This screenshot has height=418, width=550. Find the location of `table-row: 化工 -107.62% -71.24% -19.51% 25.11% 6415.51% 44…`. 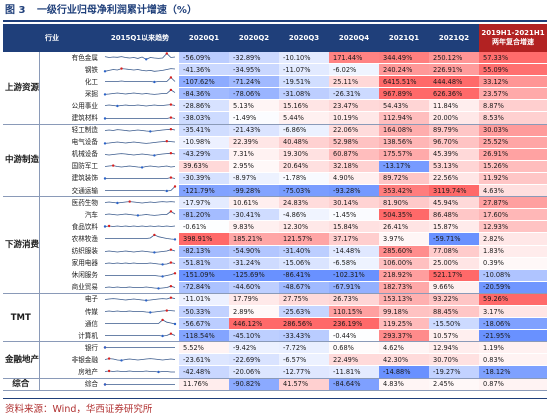

table-row: 化工 -107.62% -71.24% -19.51% 25.11% 6415.51% 44… is located at coordinates (275, 82).